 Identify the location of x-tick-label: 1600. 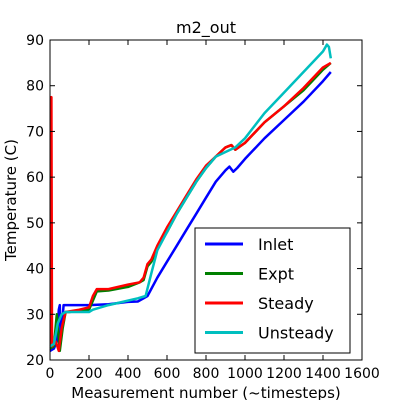
(362, 374).